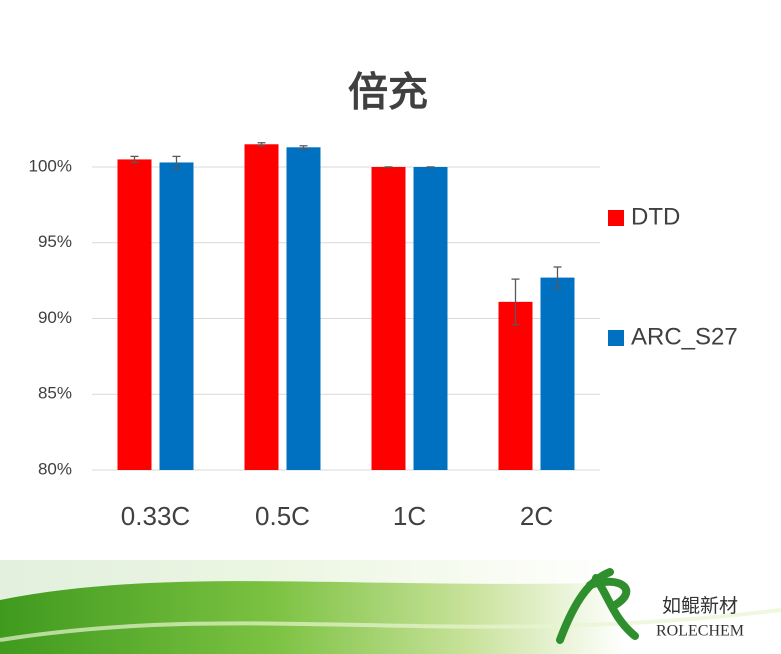 The width and height of the screenshot is (781, 654). Describe the element at coordinates (700, 631) in the screenshot. I see `brand-en: ROLECHEM` at that location.